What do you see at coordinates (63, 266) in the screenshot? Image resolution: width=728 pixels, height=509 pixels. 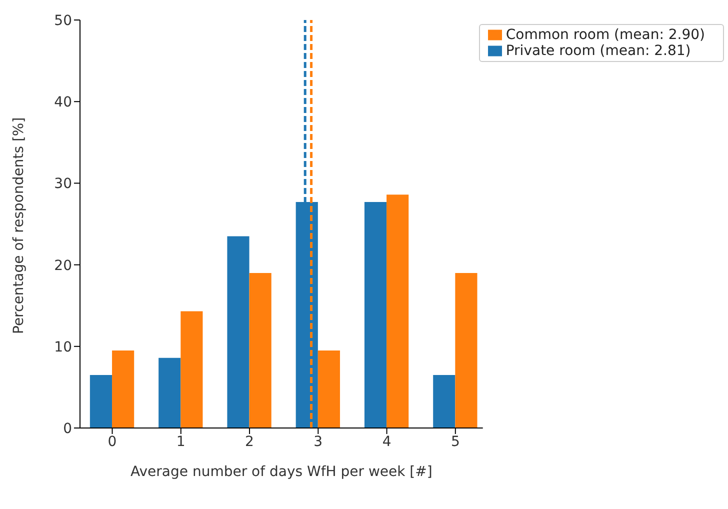 I see `y-tick-label: 20` at bounding box center [63, 266].